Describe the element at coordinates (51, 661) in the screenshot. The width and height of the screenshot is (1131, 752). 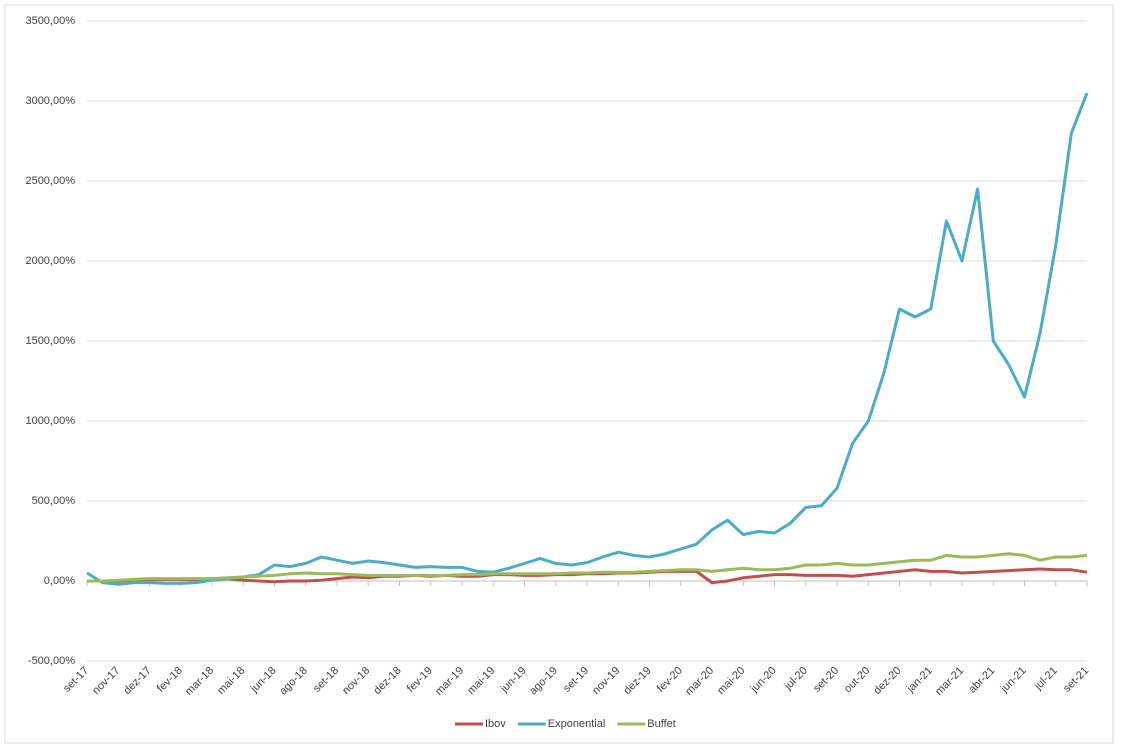
I see `y-tick-label: -500,00%` at that location.